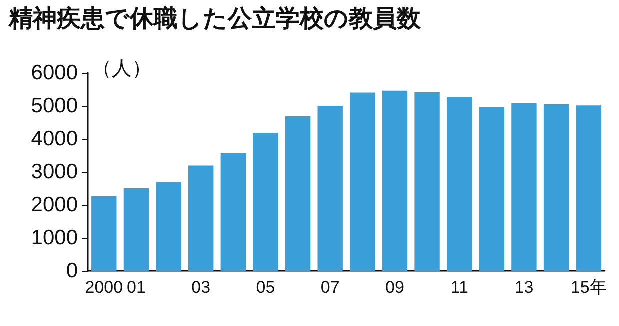  I want to click on y-tick-label: 5000, so click(54, 106).